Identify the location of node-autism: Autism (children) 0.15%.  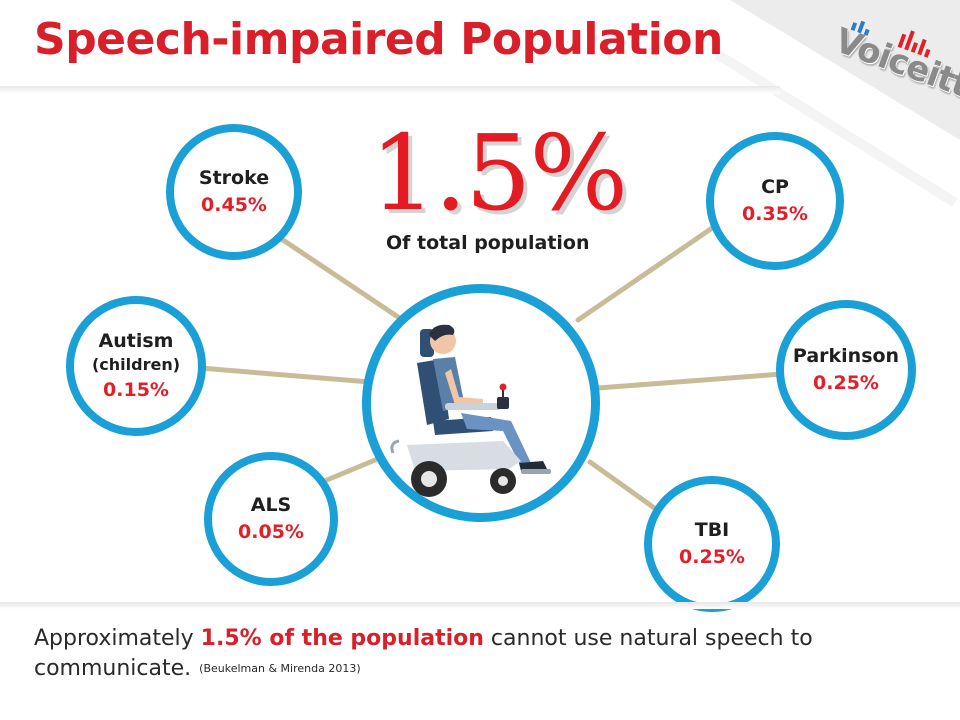
(136, 366).